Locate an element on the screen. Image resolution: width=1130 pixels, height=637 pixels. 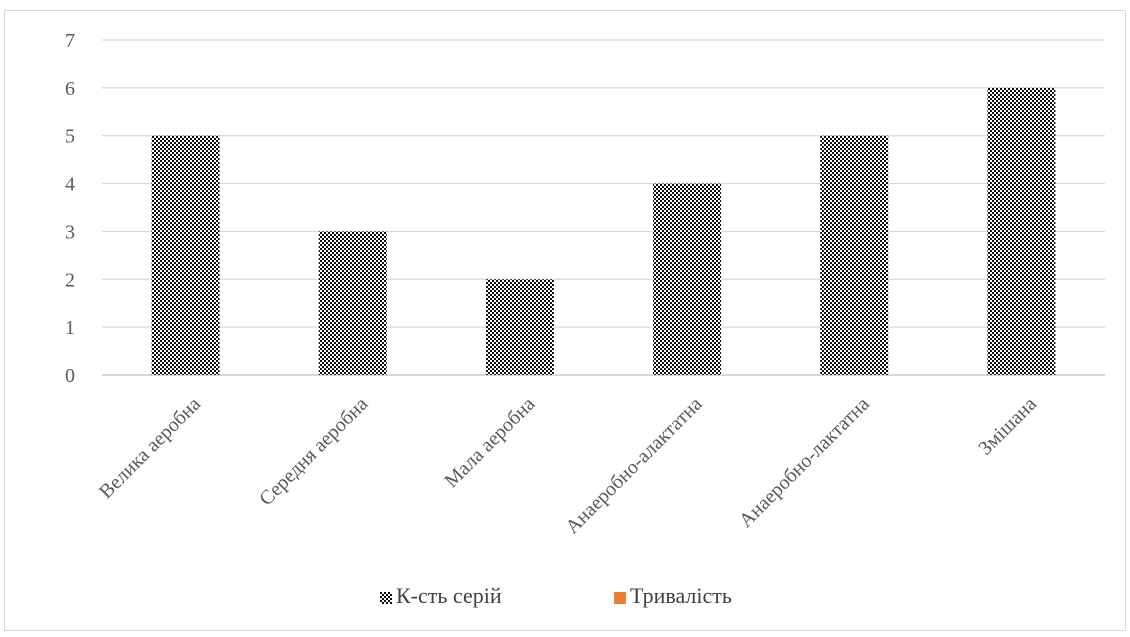
x-tick-label: Анаеробно-алактатна is located at coordinates (633, 465).